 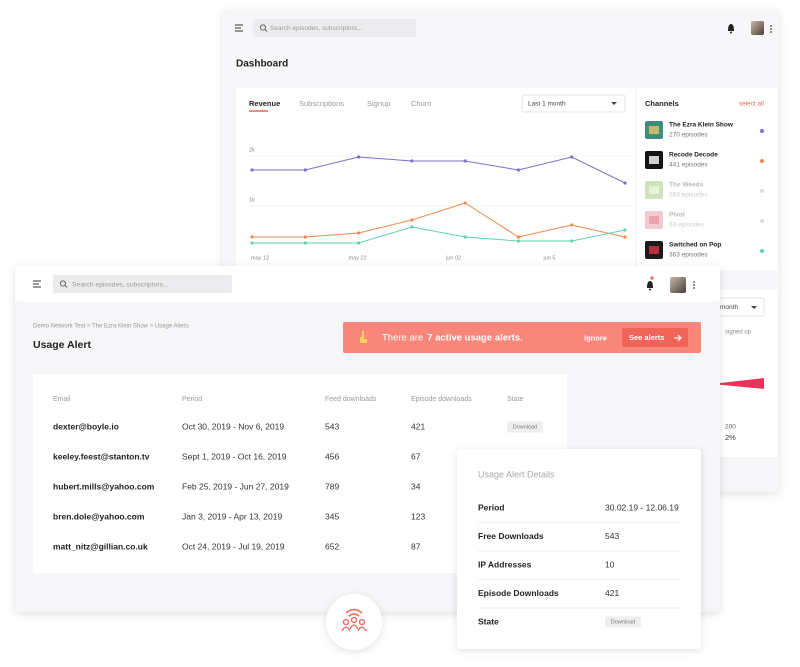 I want to click on banner-text: There are, so click(x=402, y=338).